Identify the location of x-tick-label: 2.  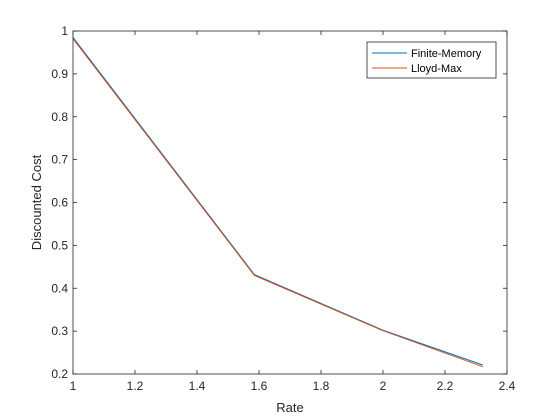
(383, 386).